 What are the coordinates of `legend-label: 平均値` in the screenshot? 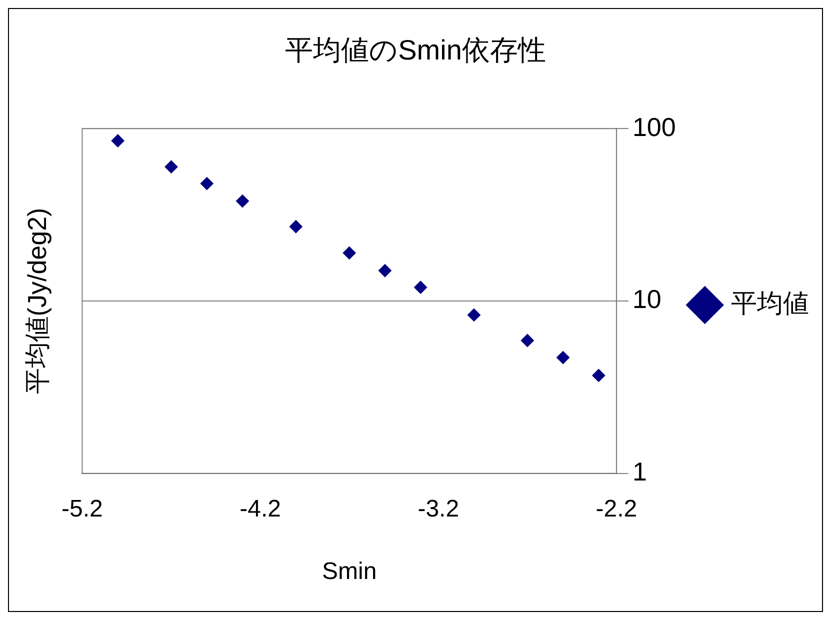 It's located at (769, 303).